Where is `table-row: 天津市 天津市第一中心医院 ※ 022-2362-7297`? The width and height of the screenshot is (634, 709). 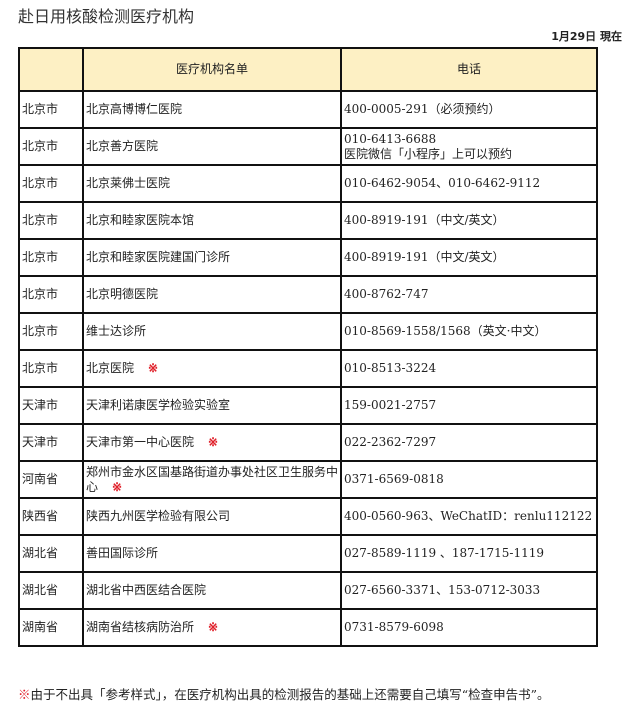
table-row: 天津市 天津市第一中心医院 ※ 022-2362-7297 is located at coordinates (308, 442).